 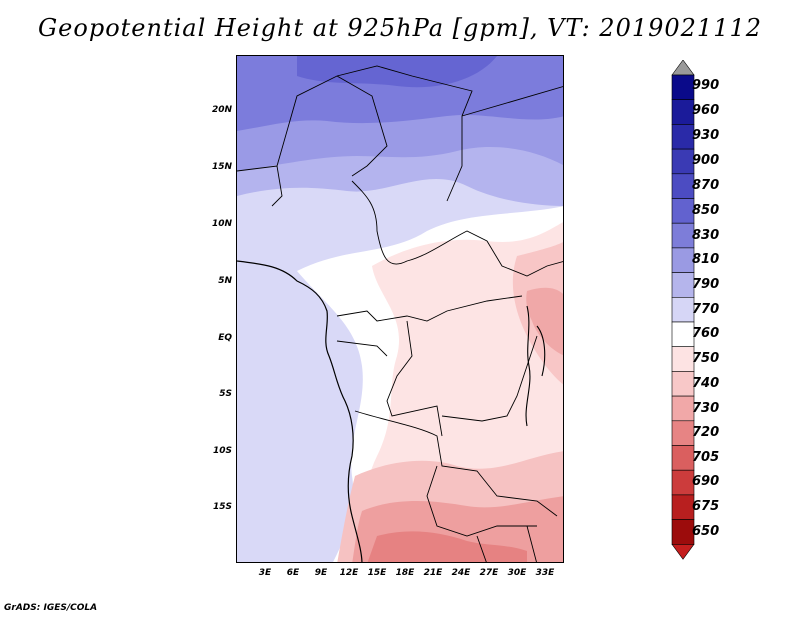 I want to click on lat-label: 5N, so click(x=225, y=281).